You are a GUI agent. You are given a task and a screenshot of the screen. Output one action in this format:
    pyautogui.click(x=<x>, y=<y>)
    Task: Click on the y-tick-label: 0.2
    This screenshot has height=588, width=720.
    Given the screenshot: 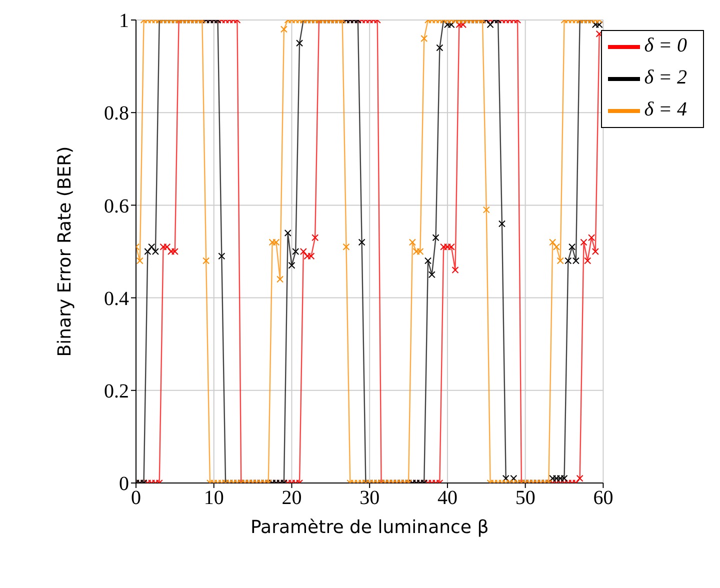 What is the action you would take?
    pyautogui.click(x=116, y=391)
    